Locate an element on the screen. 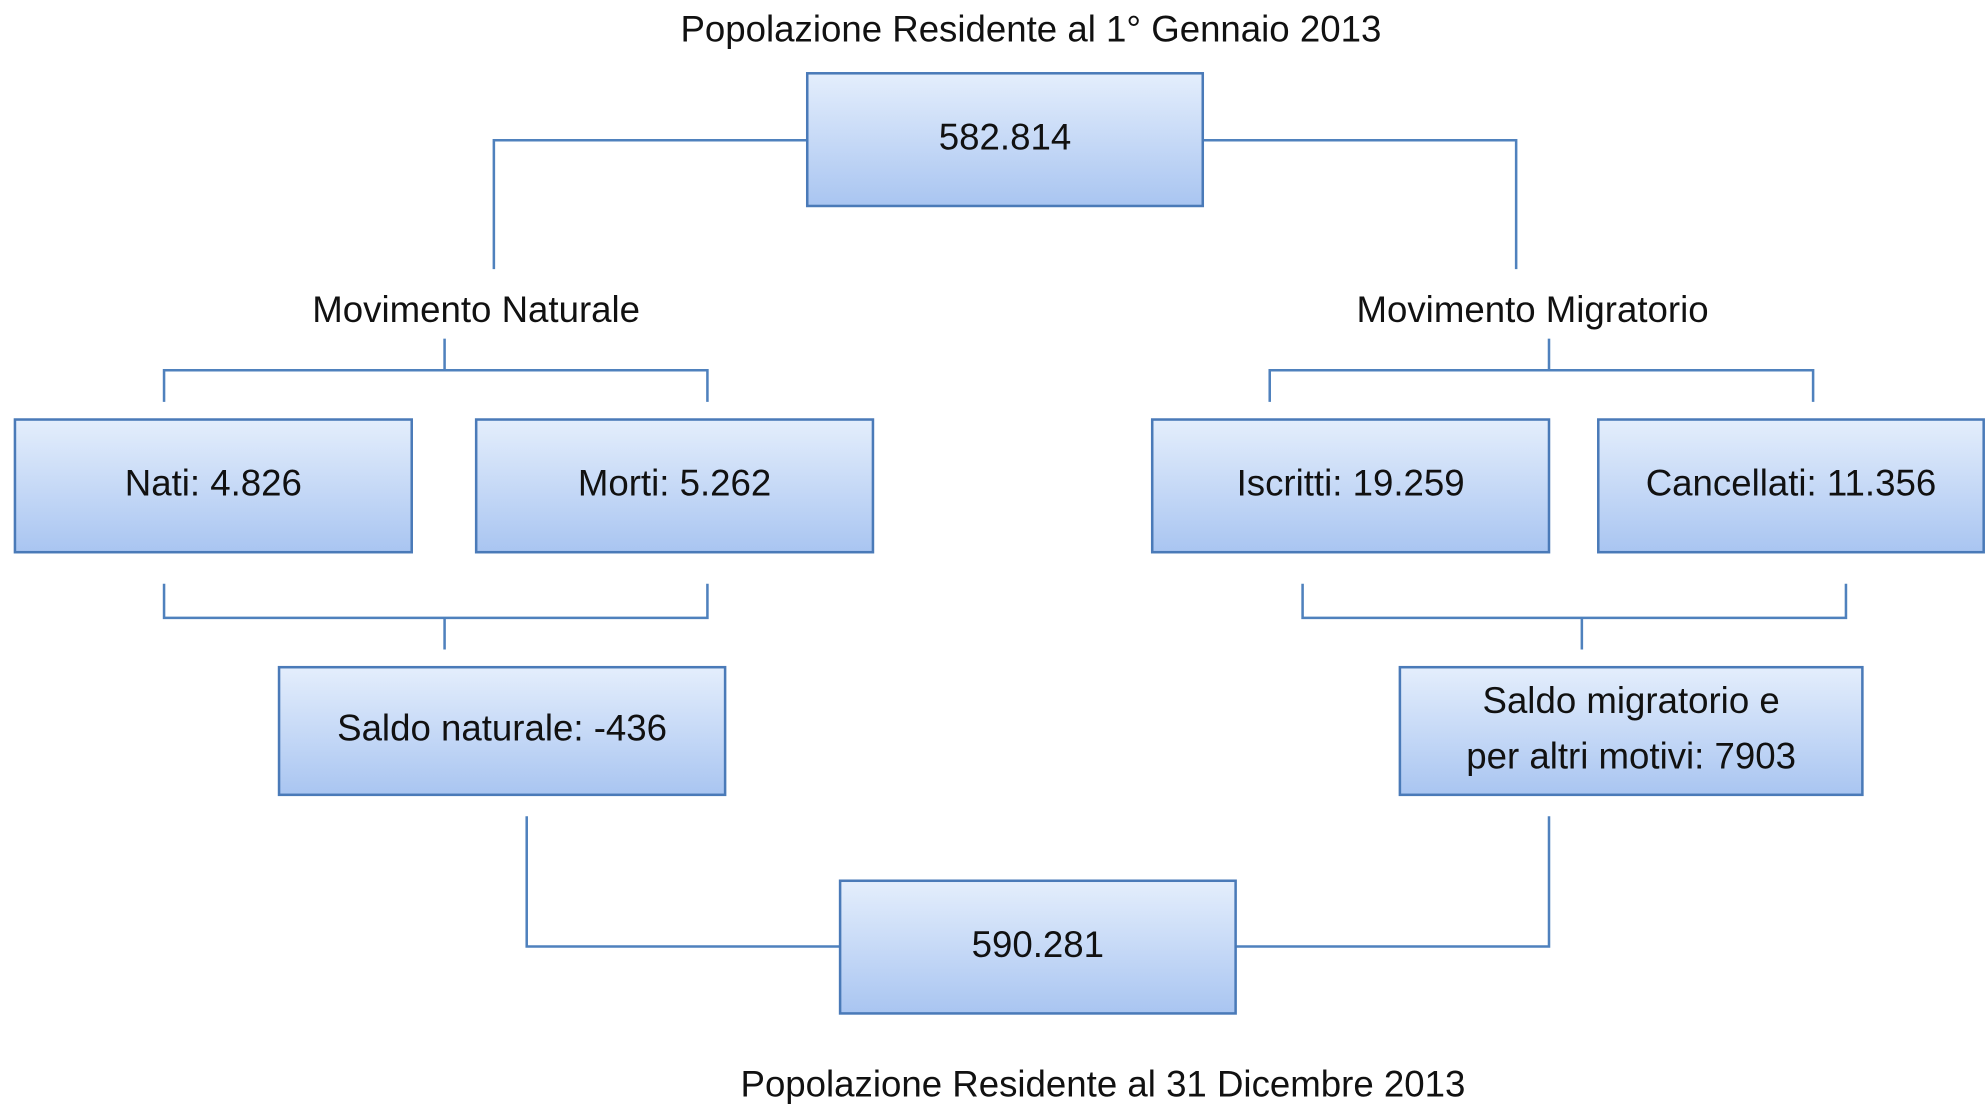 The image size is (1986, 1112). node-label: 590.281 is located at coordinates (1038, 944).